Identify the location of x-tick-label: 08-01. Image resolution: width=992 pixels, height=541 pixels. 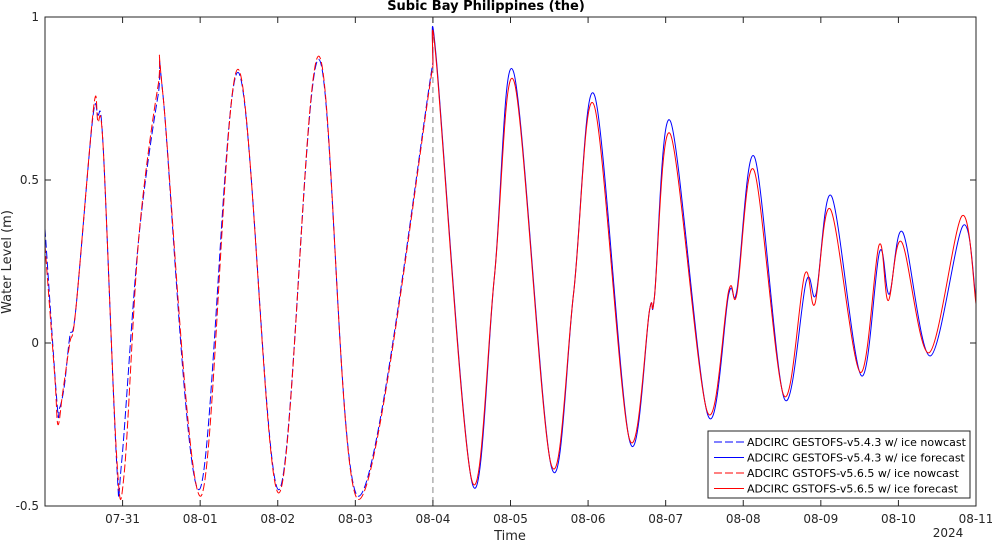
(200, 519).